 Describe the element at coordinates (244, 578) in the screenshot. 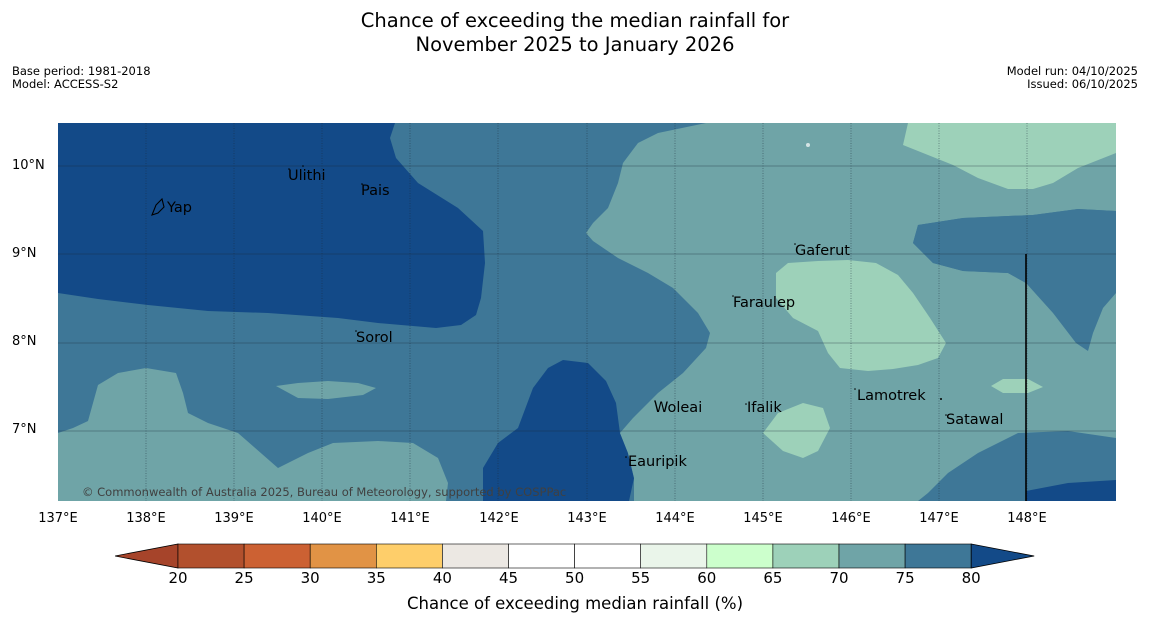

I see `colorbar-tick-label: 25` at that location.